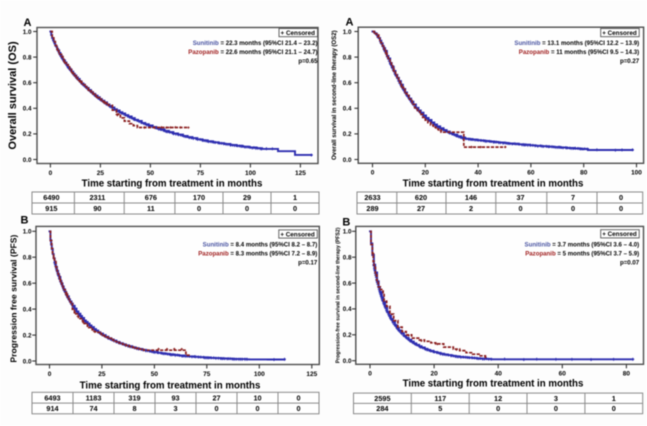 Image resolution: width=647 pixels, height=426 pixels. What do you see at coordinates (51, 208) in the screenshot?
I see `svg-text: 915` at bounding box center [51, 208].